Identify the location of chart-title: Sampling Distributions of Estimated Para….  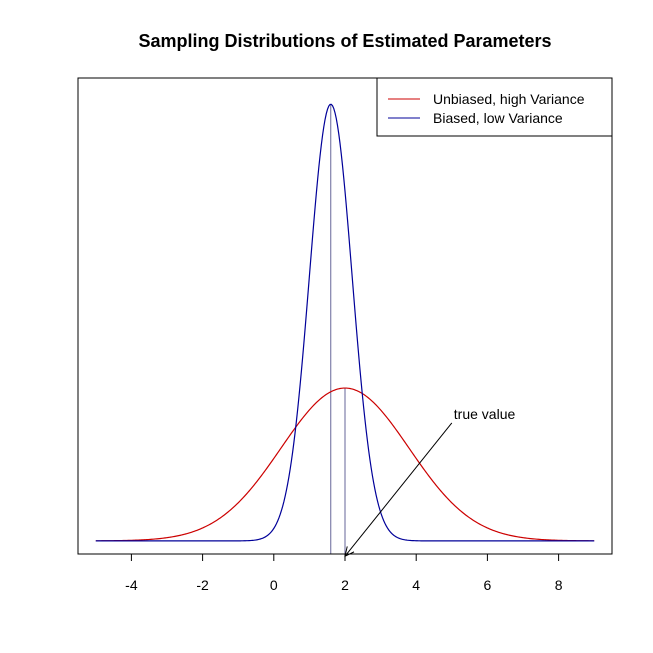
(344, 41).